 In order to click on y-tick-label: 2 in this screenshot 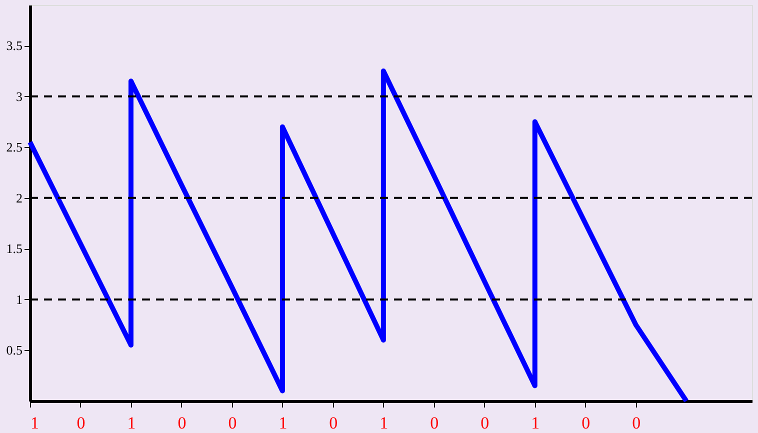, I will do `click(19, 198)`.